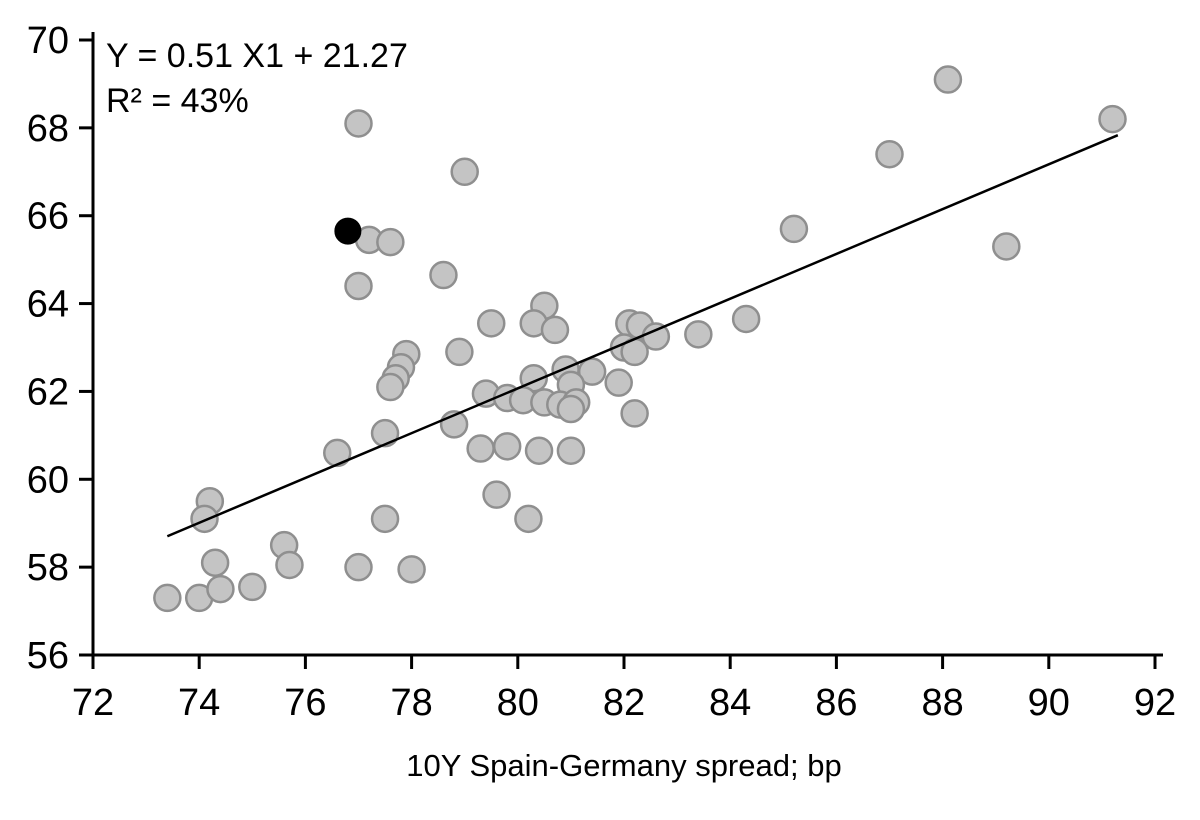 The height and width of the screenshot is (820, 1200). I want to click on y-tick-label: 62, so click(48, 392).